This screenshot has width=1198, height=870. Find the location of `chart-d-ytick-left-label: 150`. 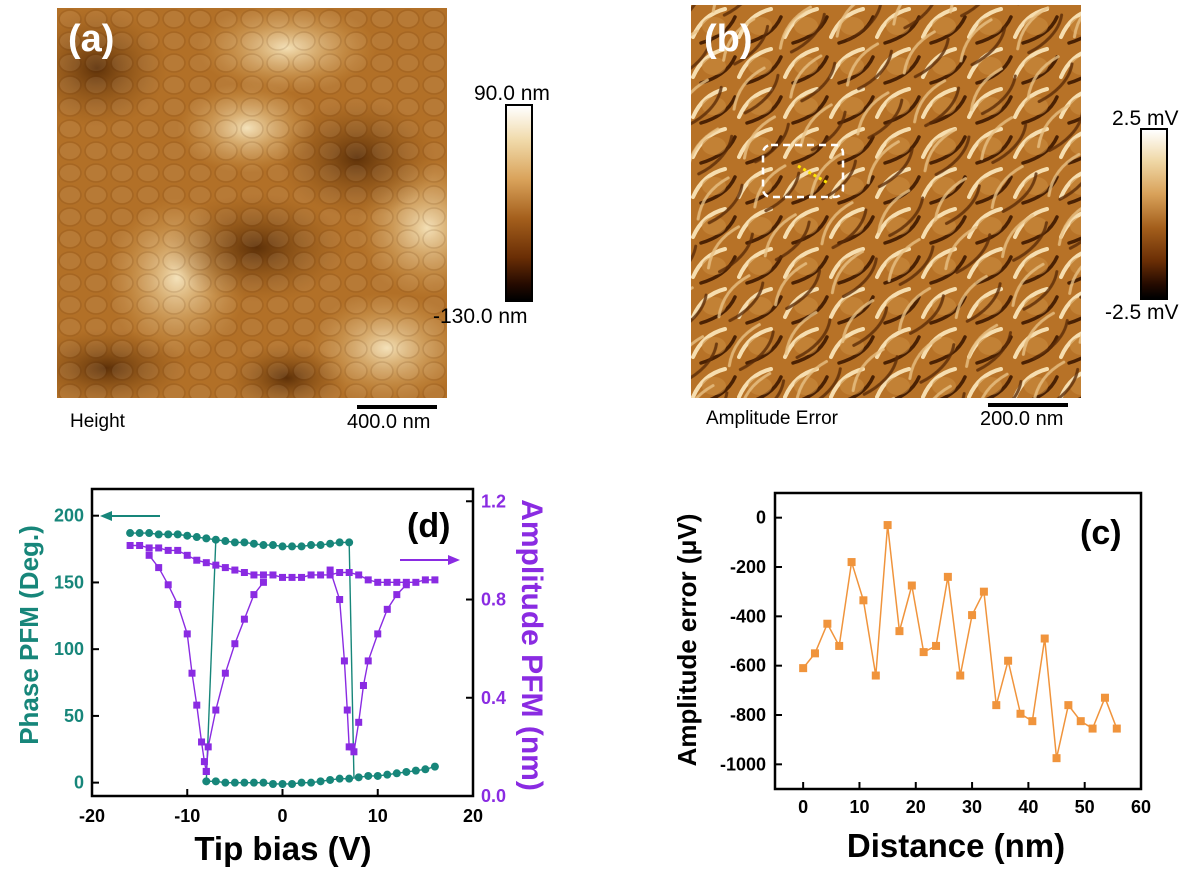

chart-d-ytick-left-label: 150 is located at coordinates (69, 582).